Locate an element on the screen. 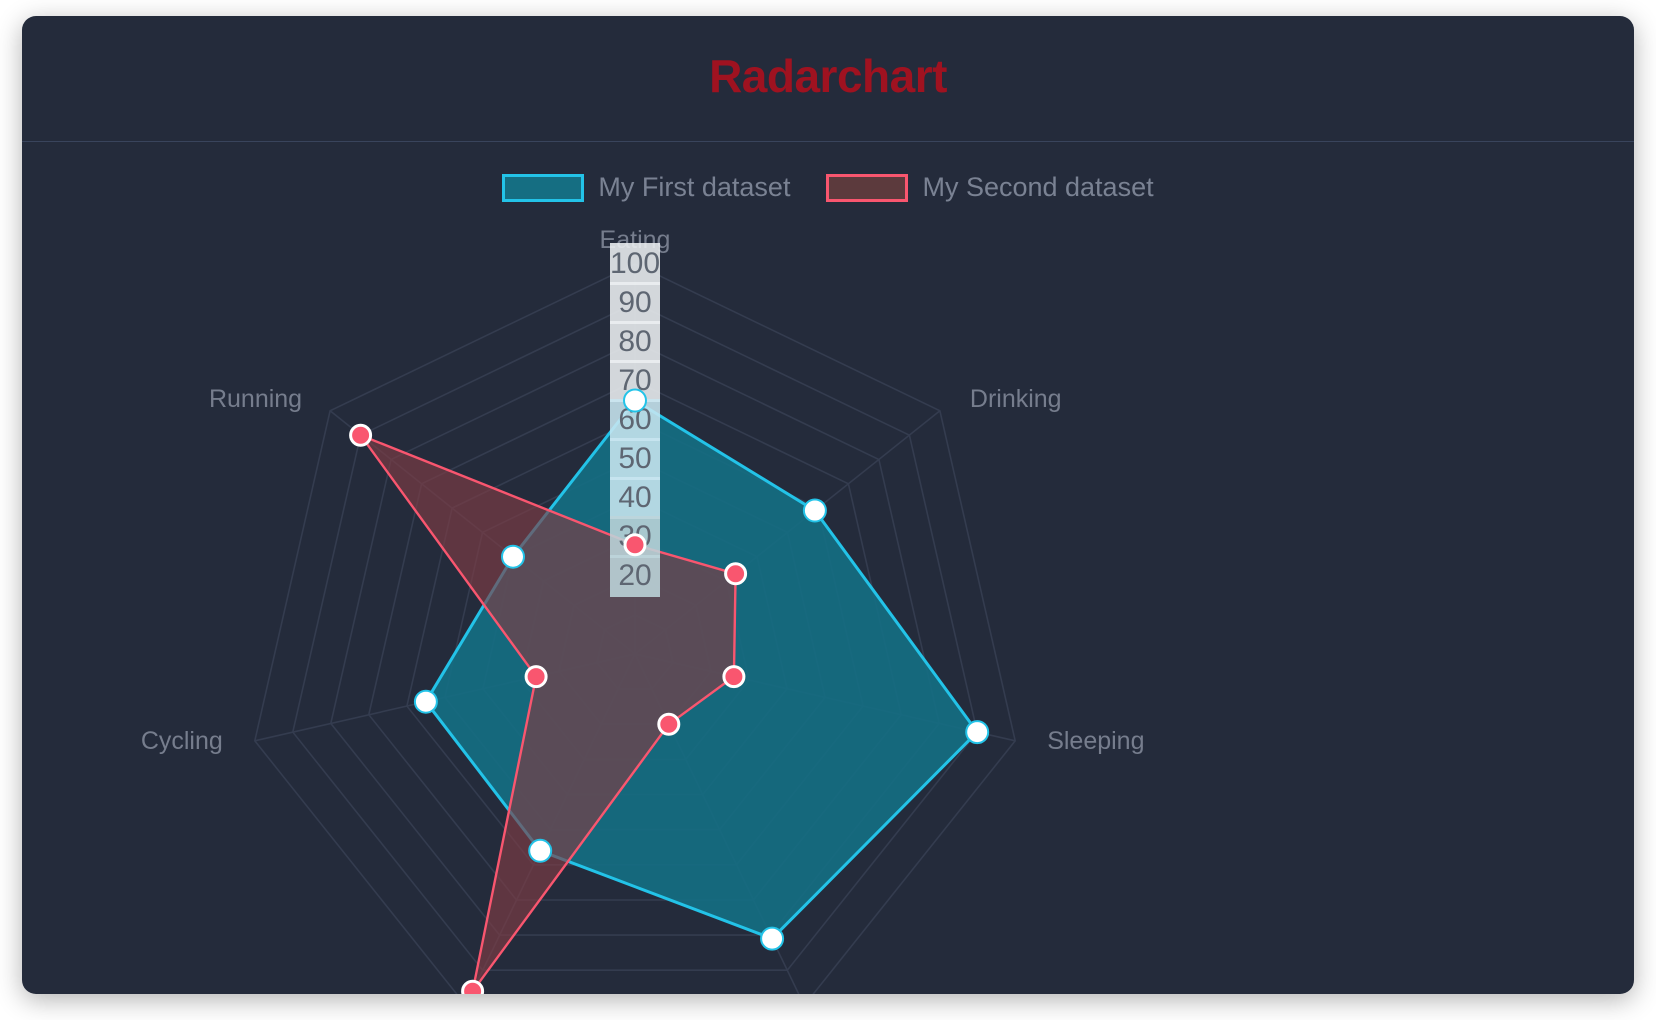  data-point-2-eating is located at coordinates (635, 545).